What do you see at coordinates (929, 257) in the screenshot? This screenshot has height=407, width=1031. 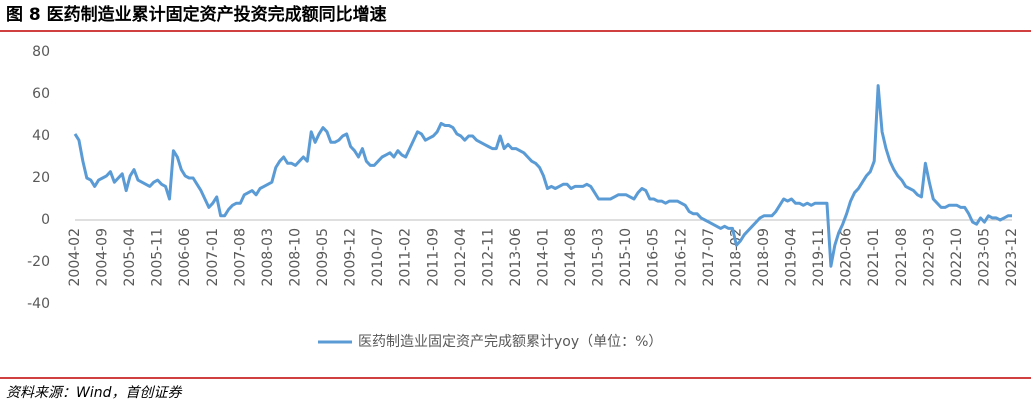 I see `x-tick-label: 2022-03` at bounding box center [929, 257].